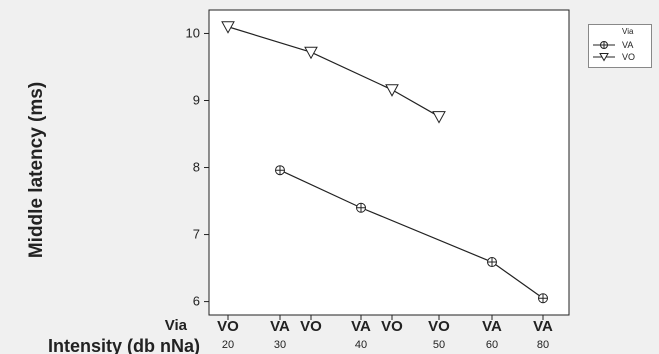 This screenshot has width=659, height=354. I want to click on x-tick-label-intensity: 80, so click(543, 345).